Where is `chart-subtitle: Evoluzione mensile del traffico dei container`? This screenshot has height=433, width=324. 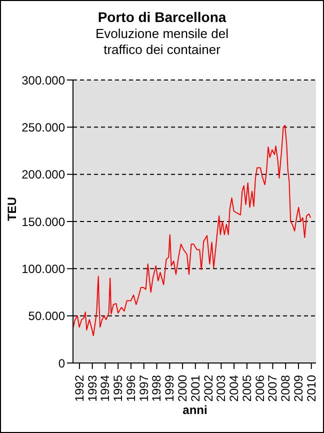
chart-subtitle: Evoluzione mensile del traffico dei container is located at coordinates (162, 42).